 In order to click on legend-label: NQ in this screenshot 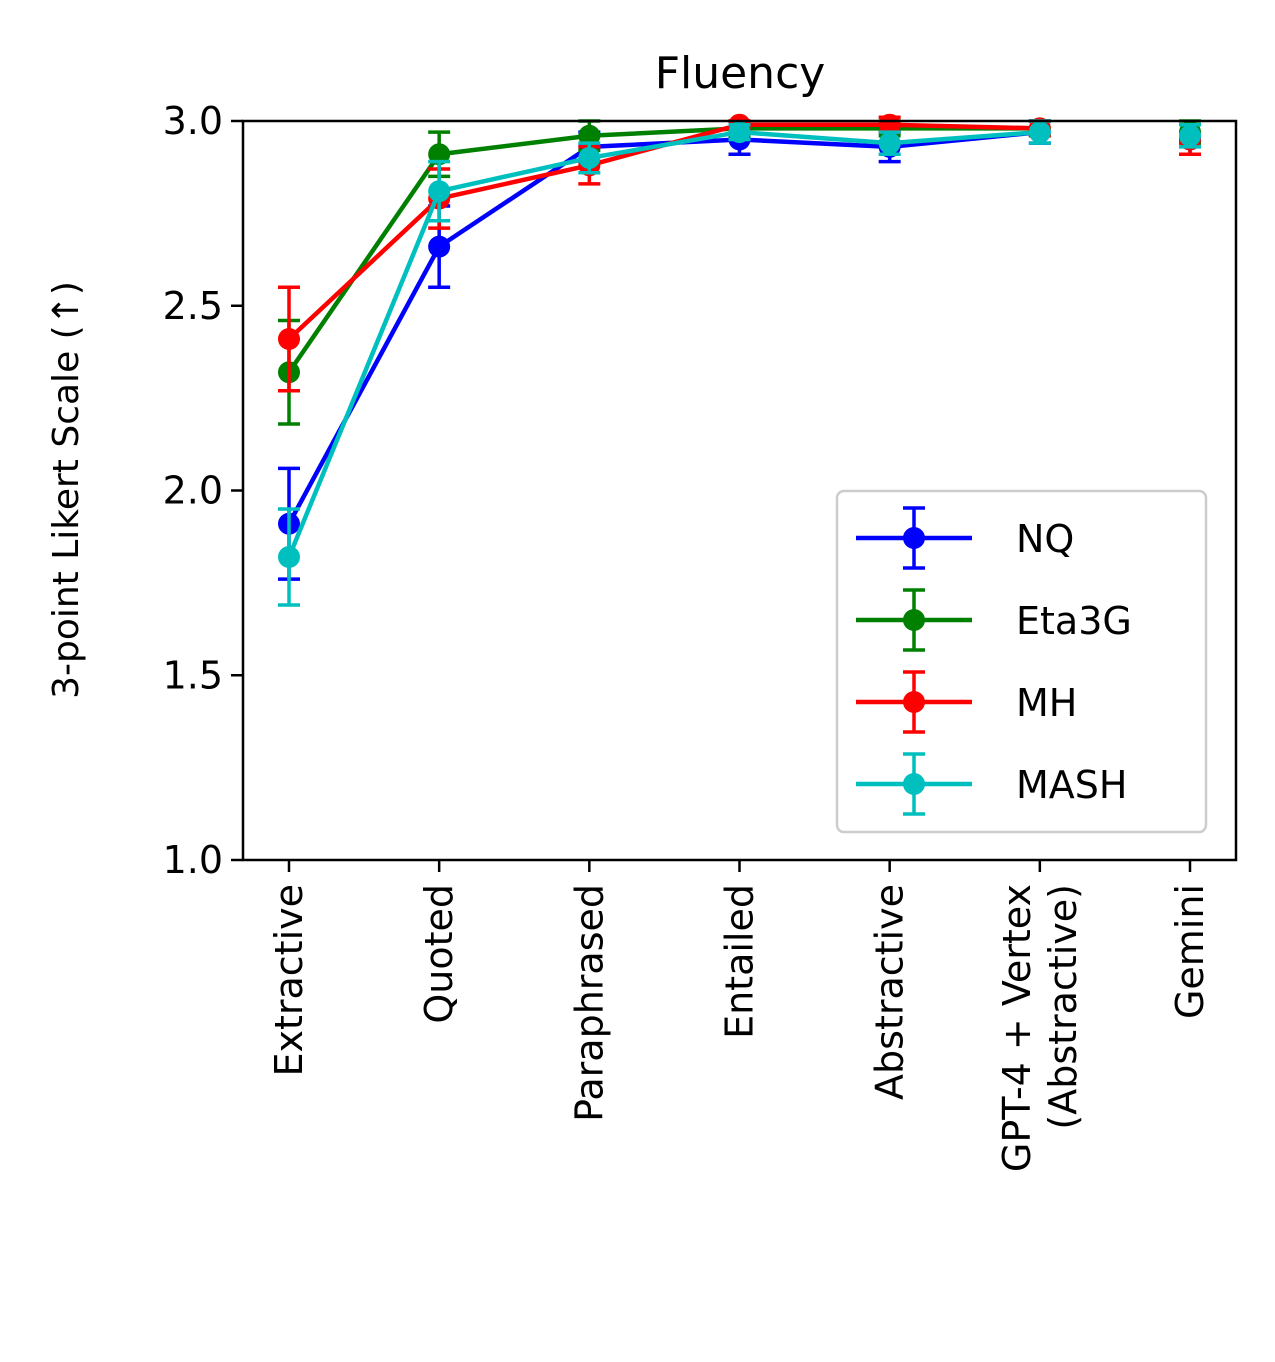, I will do `click(1045, 539)`.